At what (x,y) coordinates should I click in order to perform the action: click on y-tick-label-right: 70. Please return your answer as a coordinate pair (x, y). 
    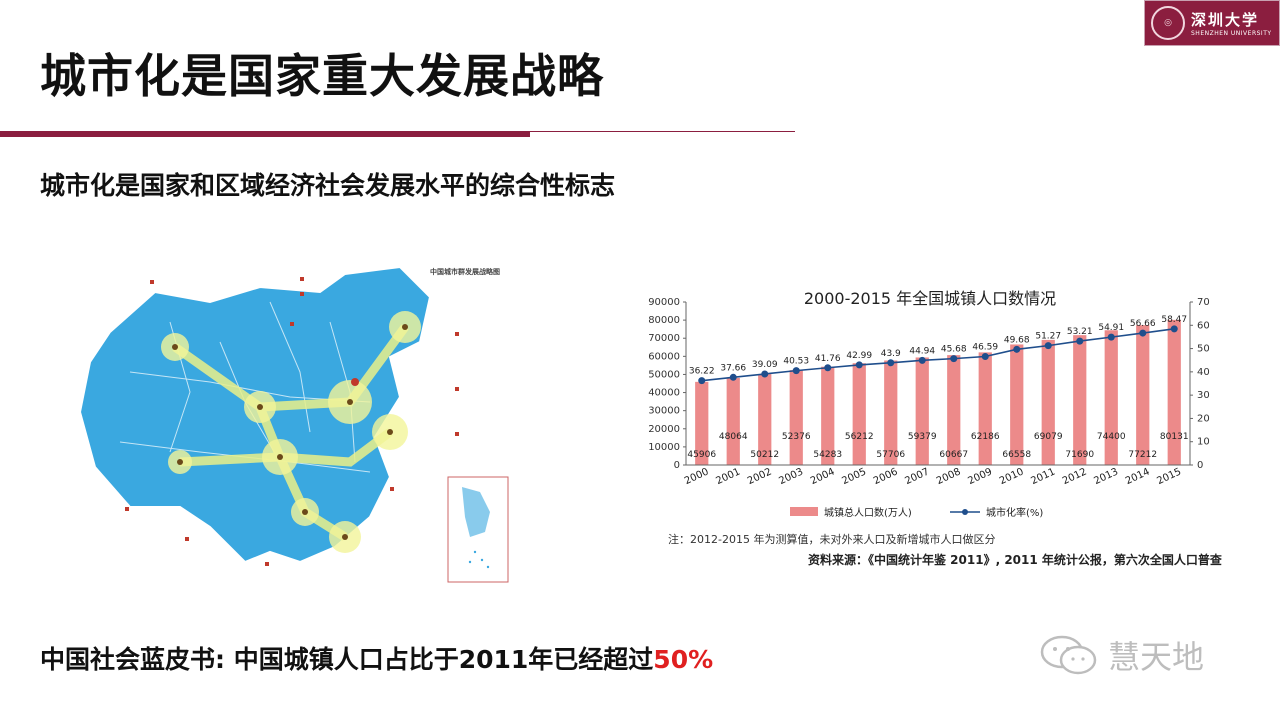
    Looking at the image, I should click on (1203, 302).